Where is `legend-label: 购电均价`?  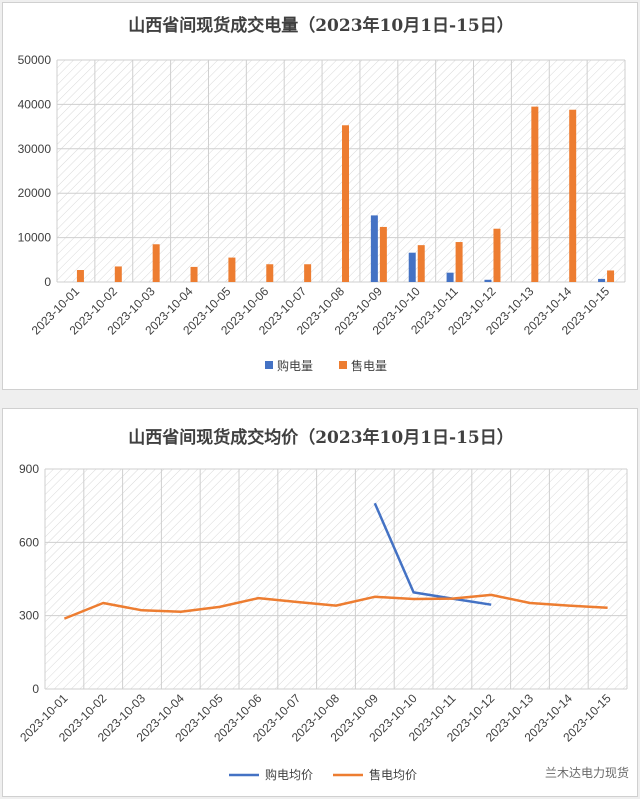
legend-label: 购电均价 is located at coordinates (289, 774).